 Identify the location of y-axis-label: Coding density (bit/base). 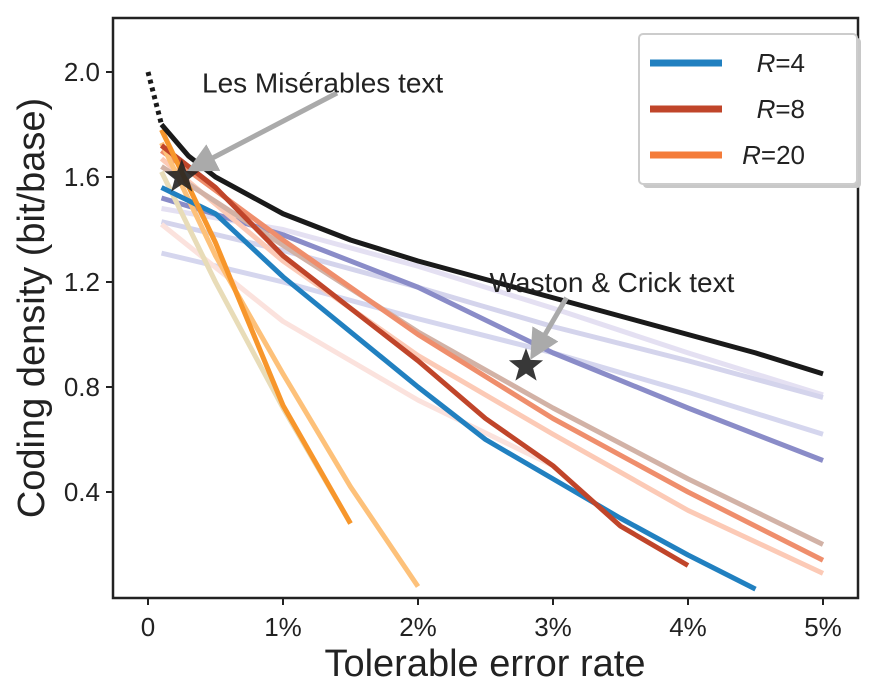
(32, 308).